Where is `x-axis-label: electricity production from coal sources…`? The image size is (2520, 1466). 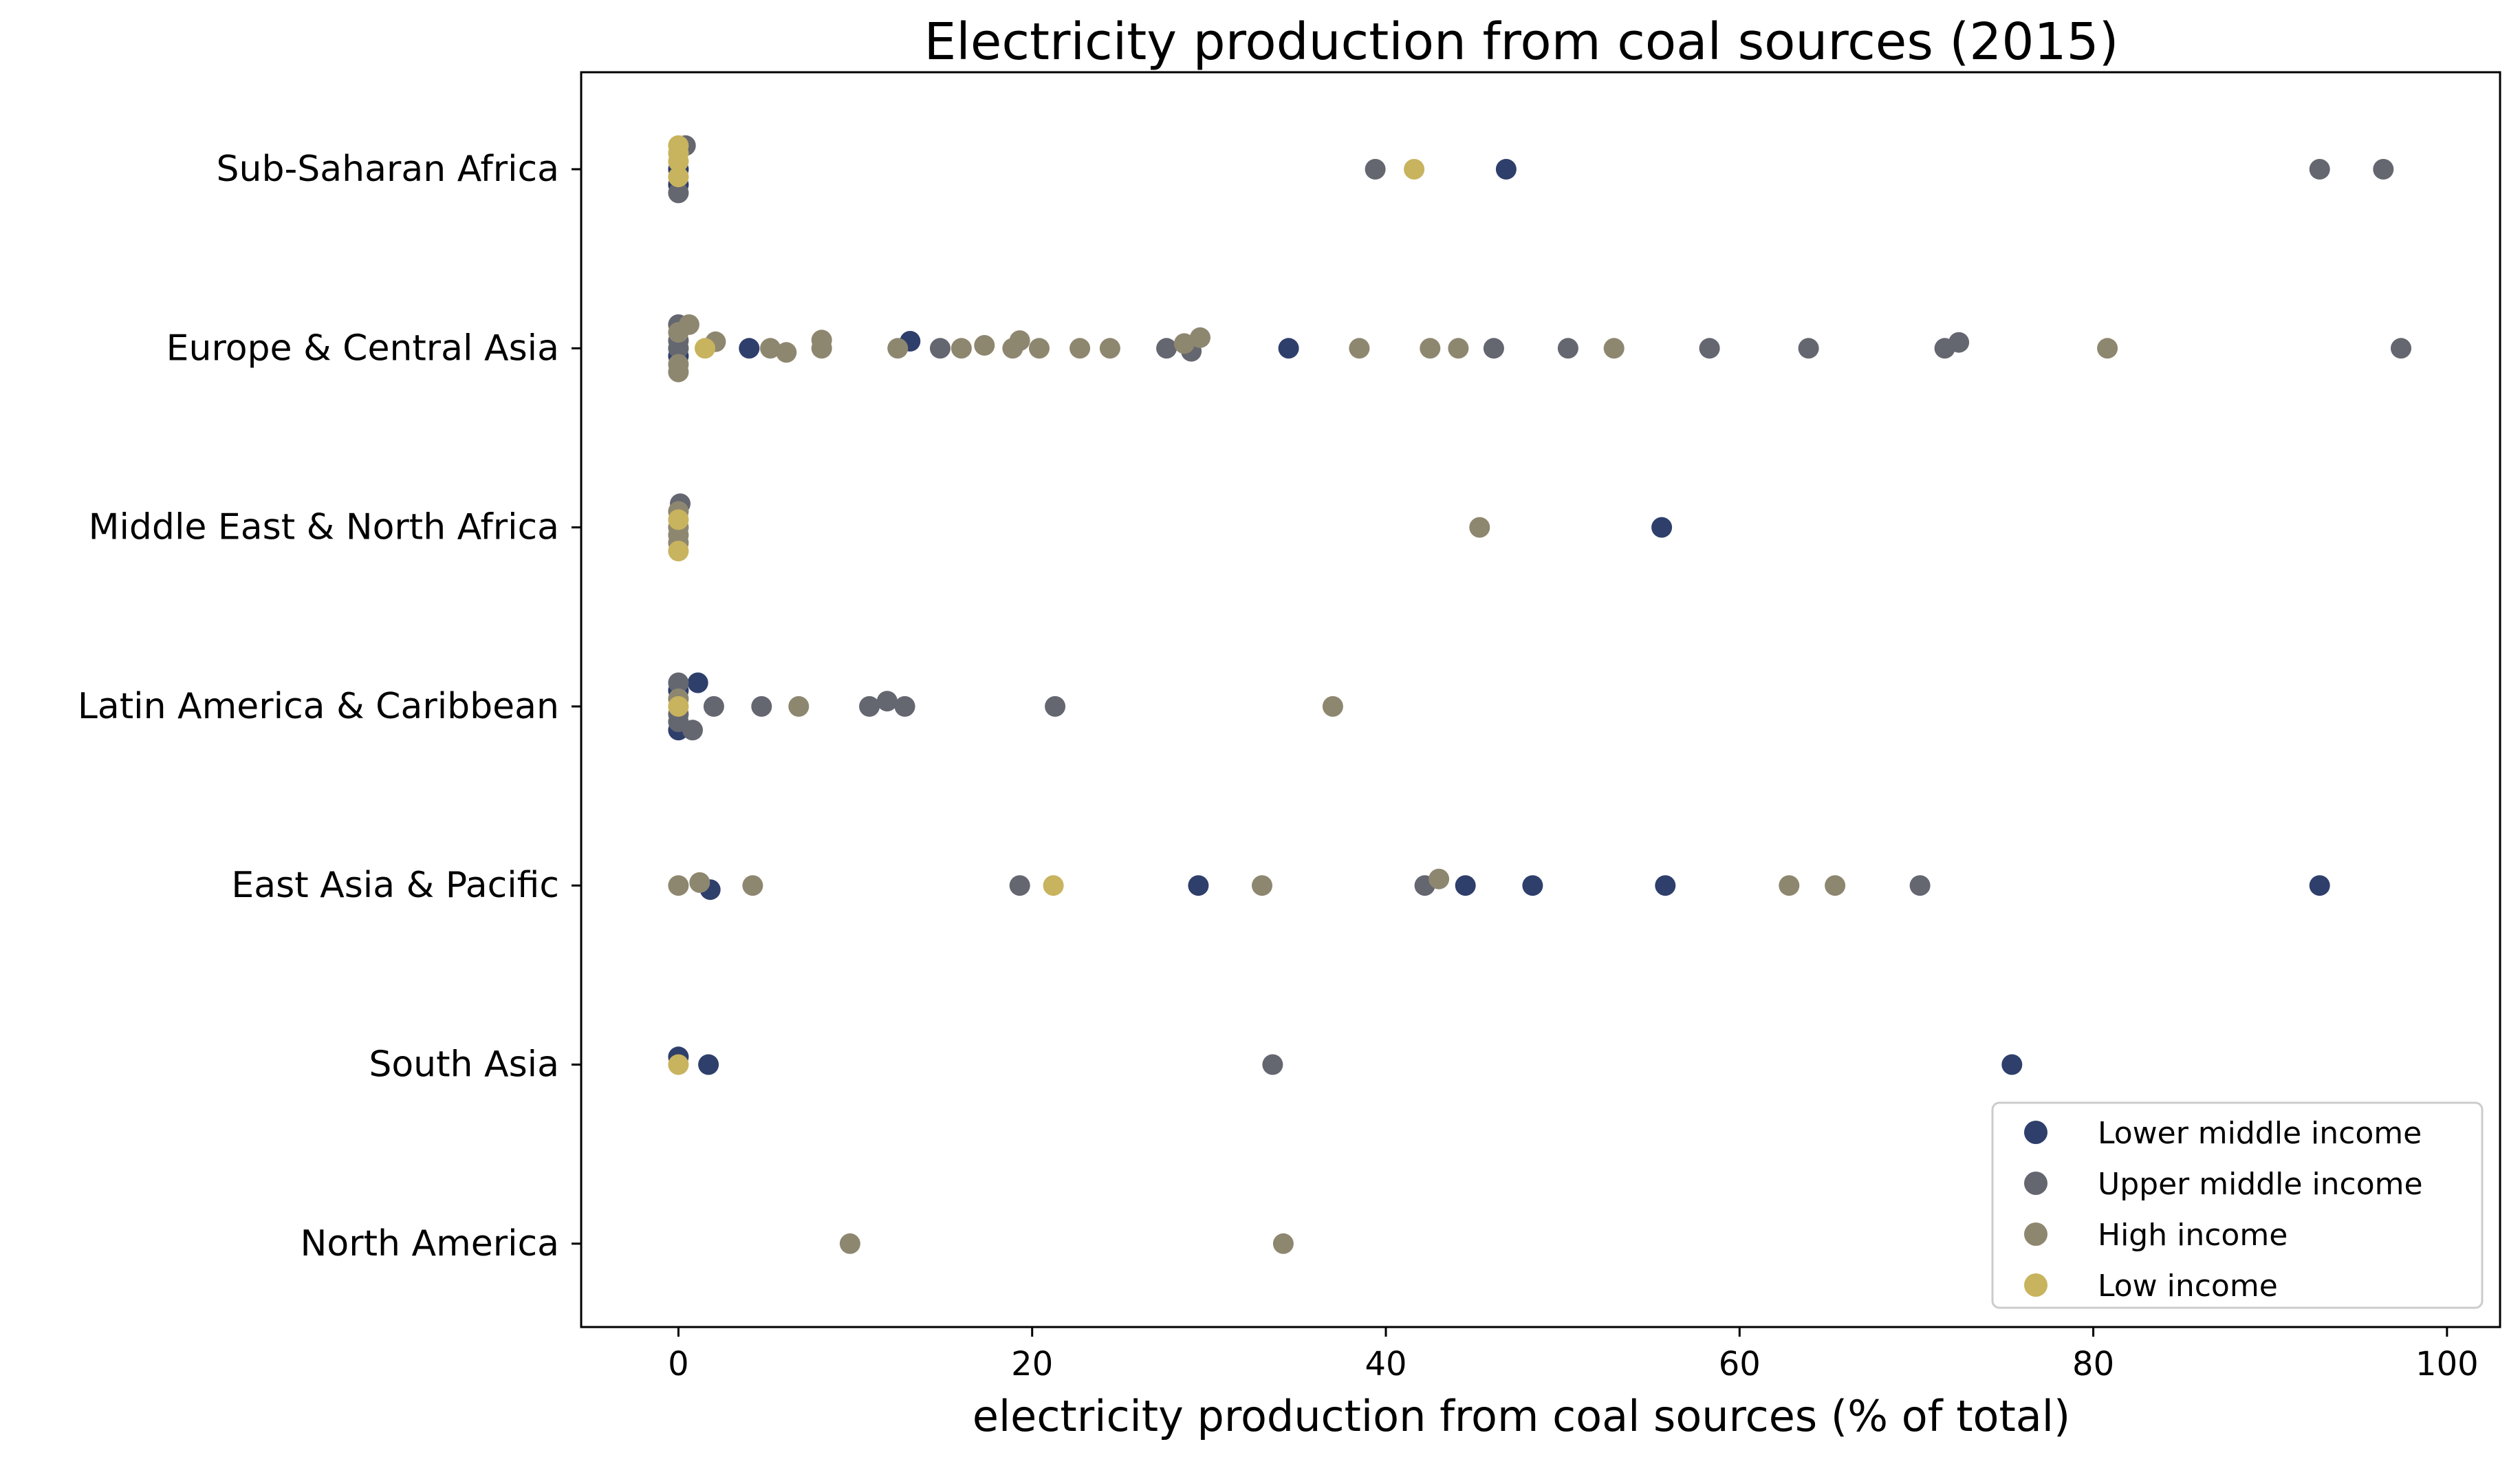 x-axis-label: electricity production from coal sources… is located at coordinates (1521, 1416).